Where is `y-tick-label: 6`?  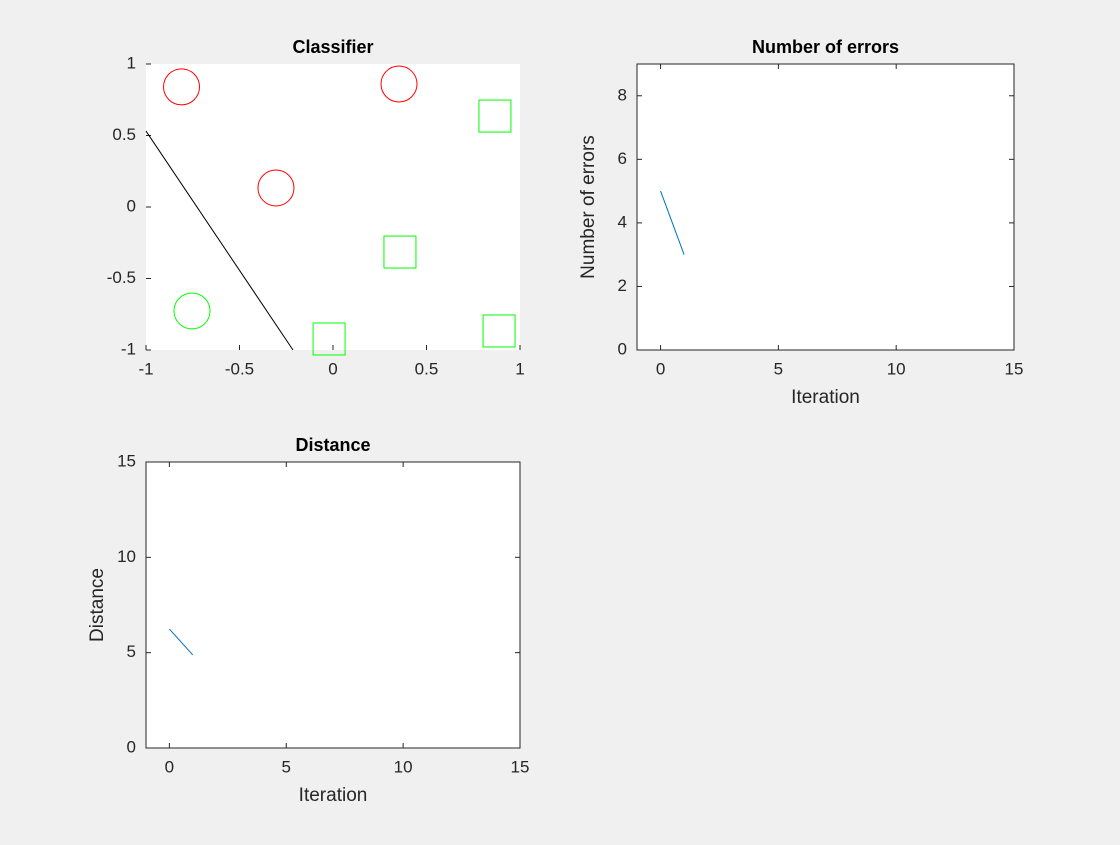 y-tick-label: 6 is located at coordinates (622, 158).